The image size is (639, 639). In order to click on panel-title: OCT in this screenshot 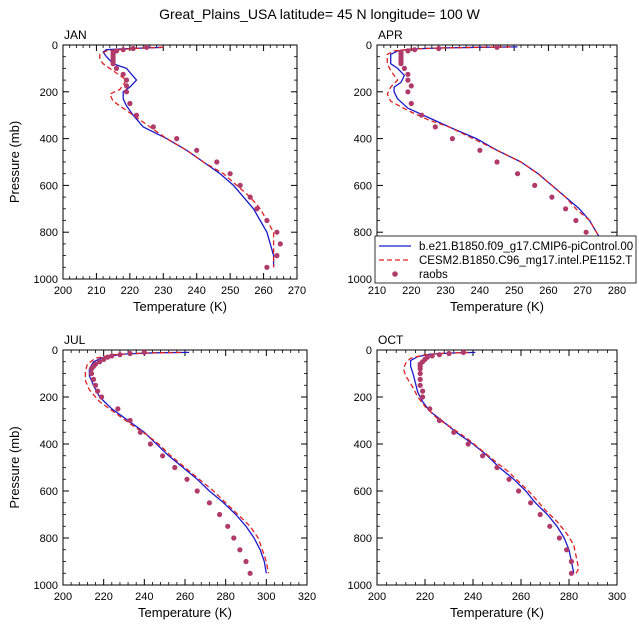, I will do `click(391, 340)`.